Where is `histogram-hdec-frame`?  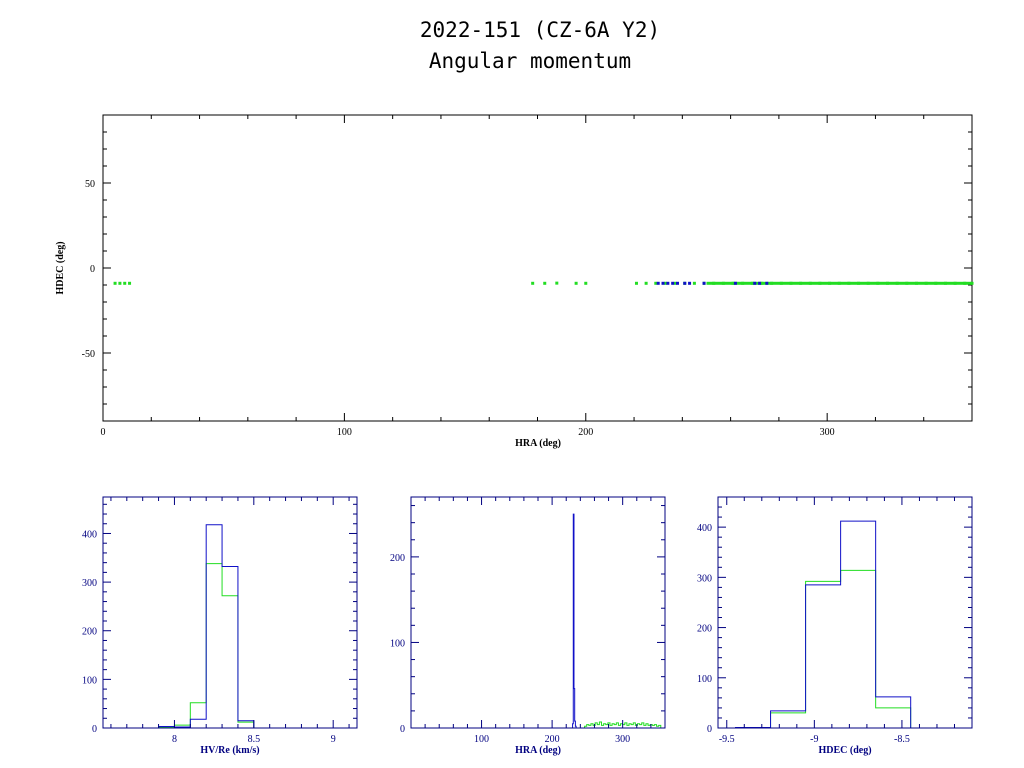 histogram-hdec-frame is located at coordinates (845, 612).